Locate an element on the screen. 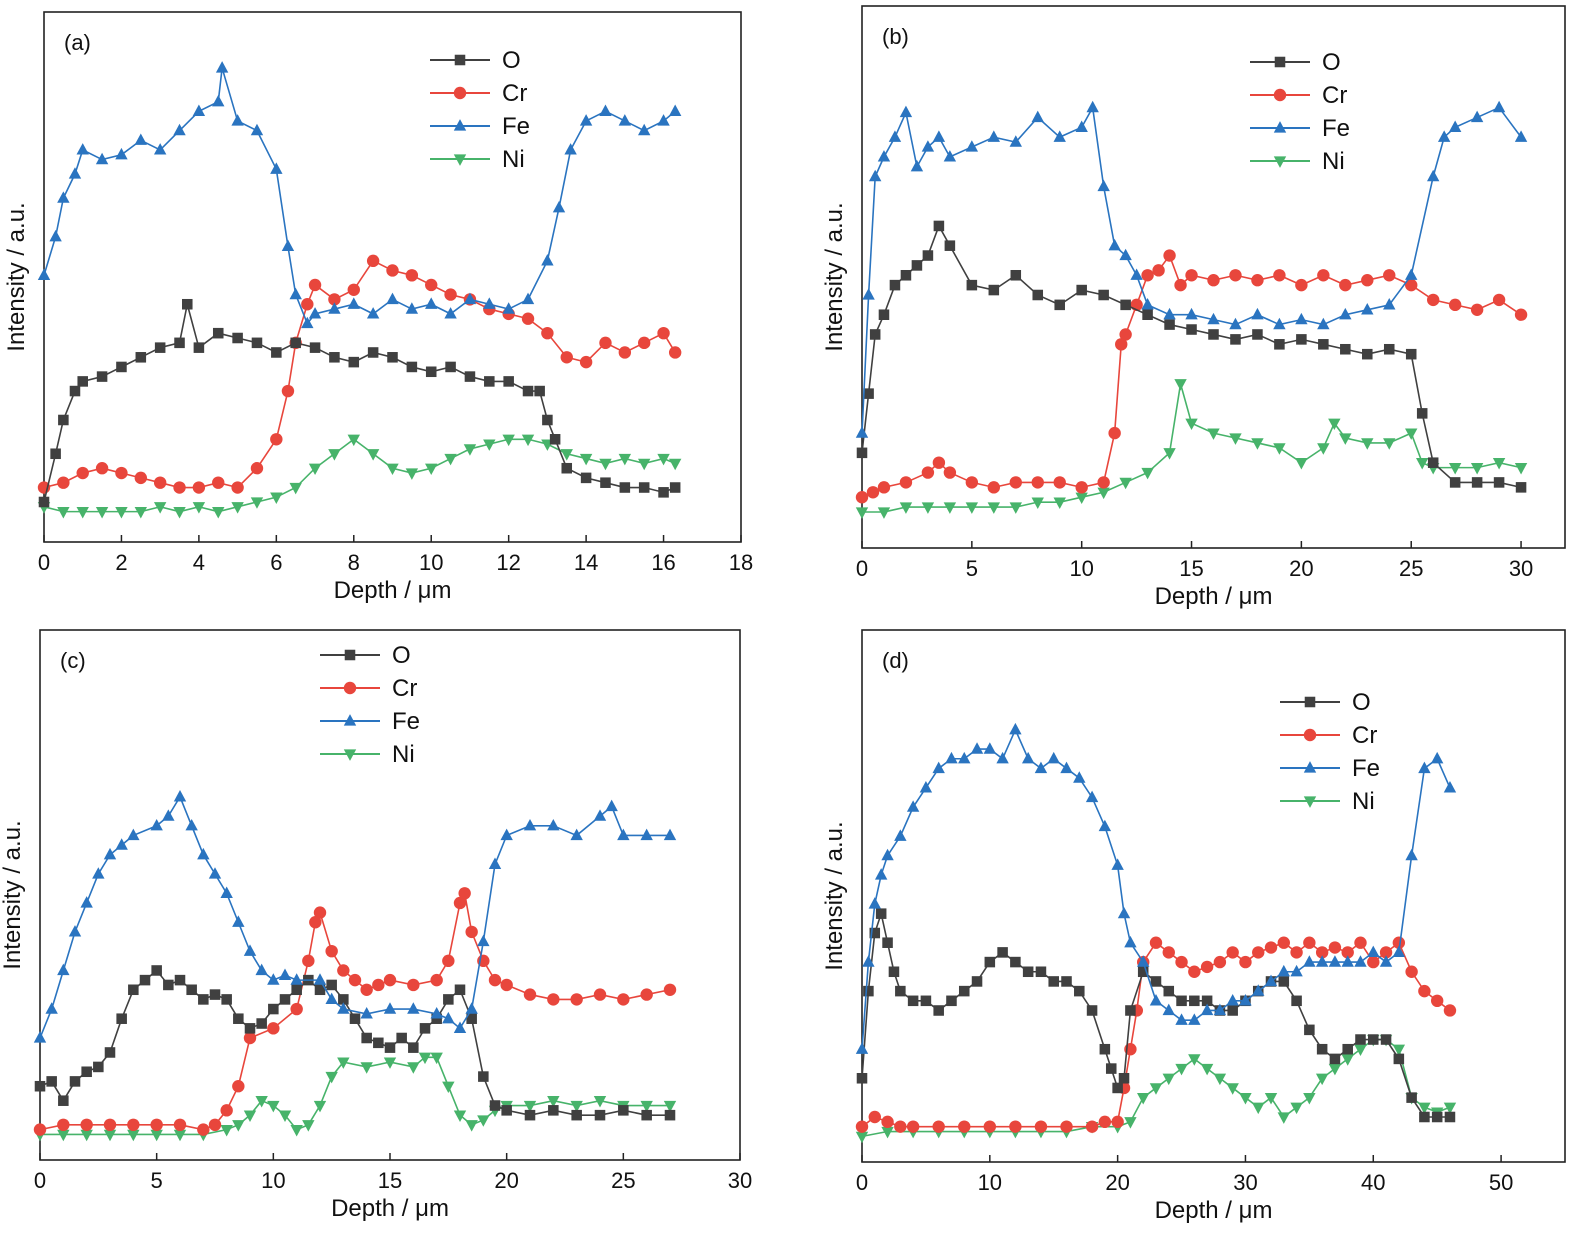 The width and height of the screenshot is (1595, 1246). legend: O Cr Fe Ni is located at coordinates (1300, 112).